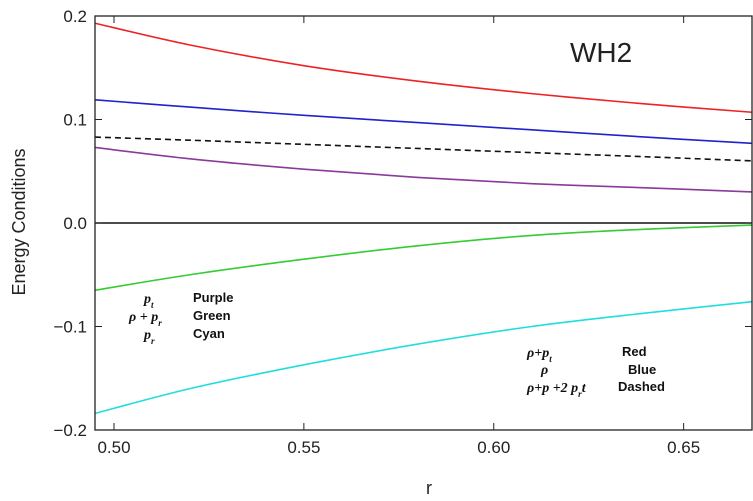  I want to click on legend-right-label-blue: Blue, so click(642, 369).